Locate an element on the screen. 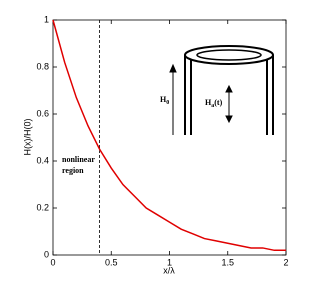 The height and width of the screenshot is (286, 327). label-sub: a is located at coordinates (212, 106).